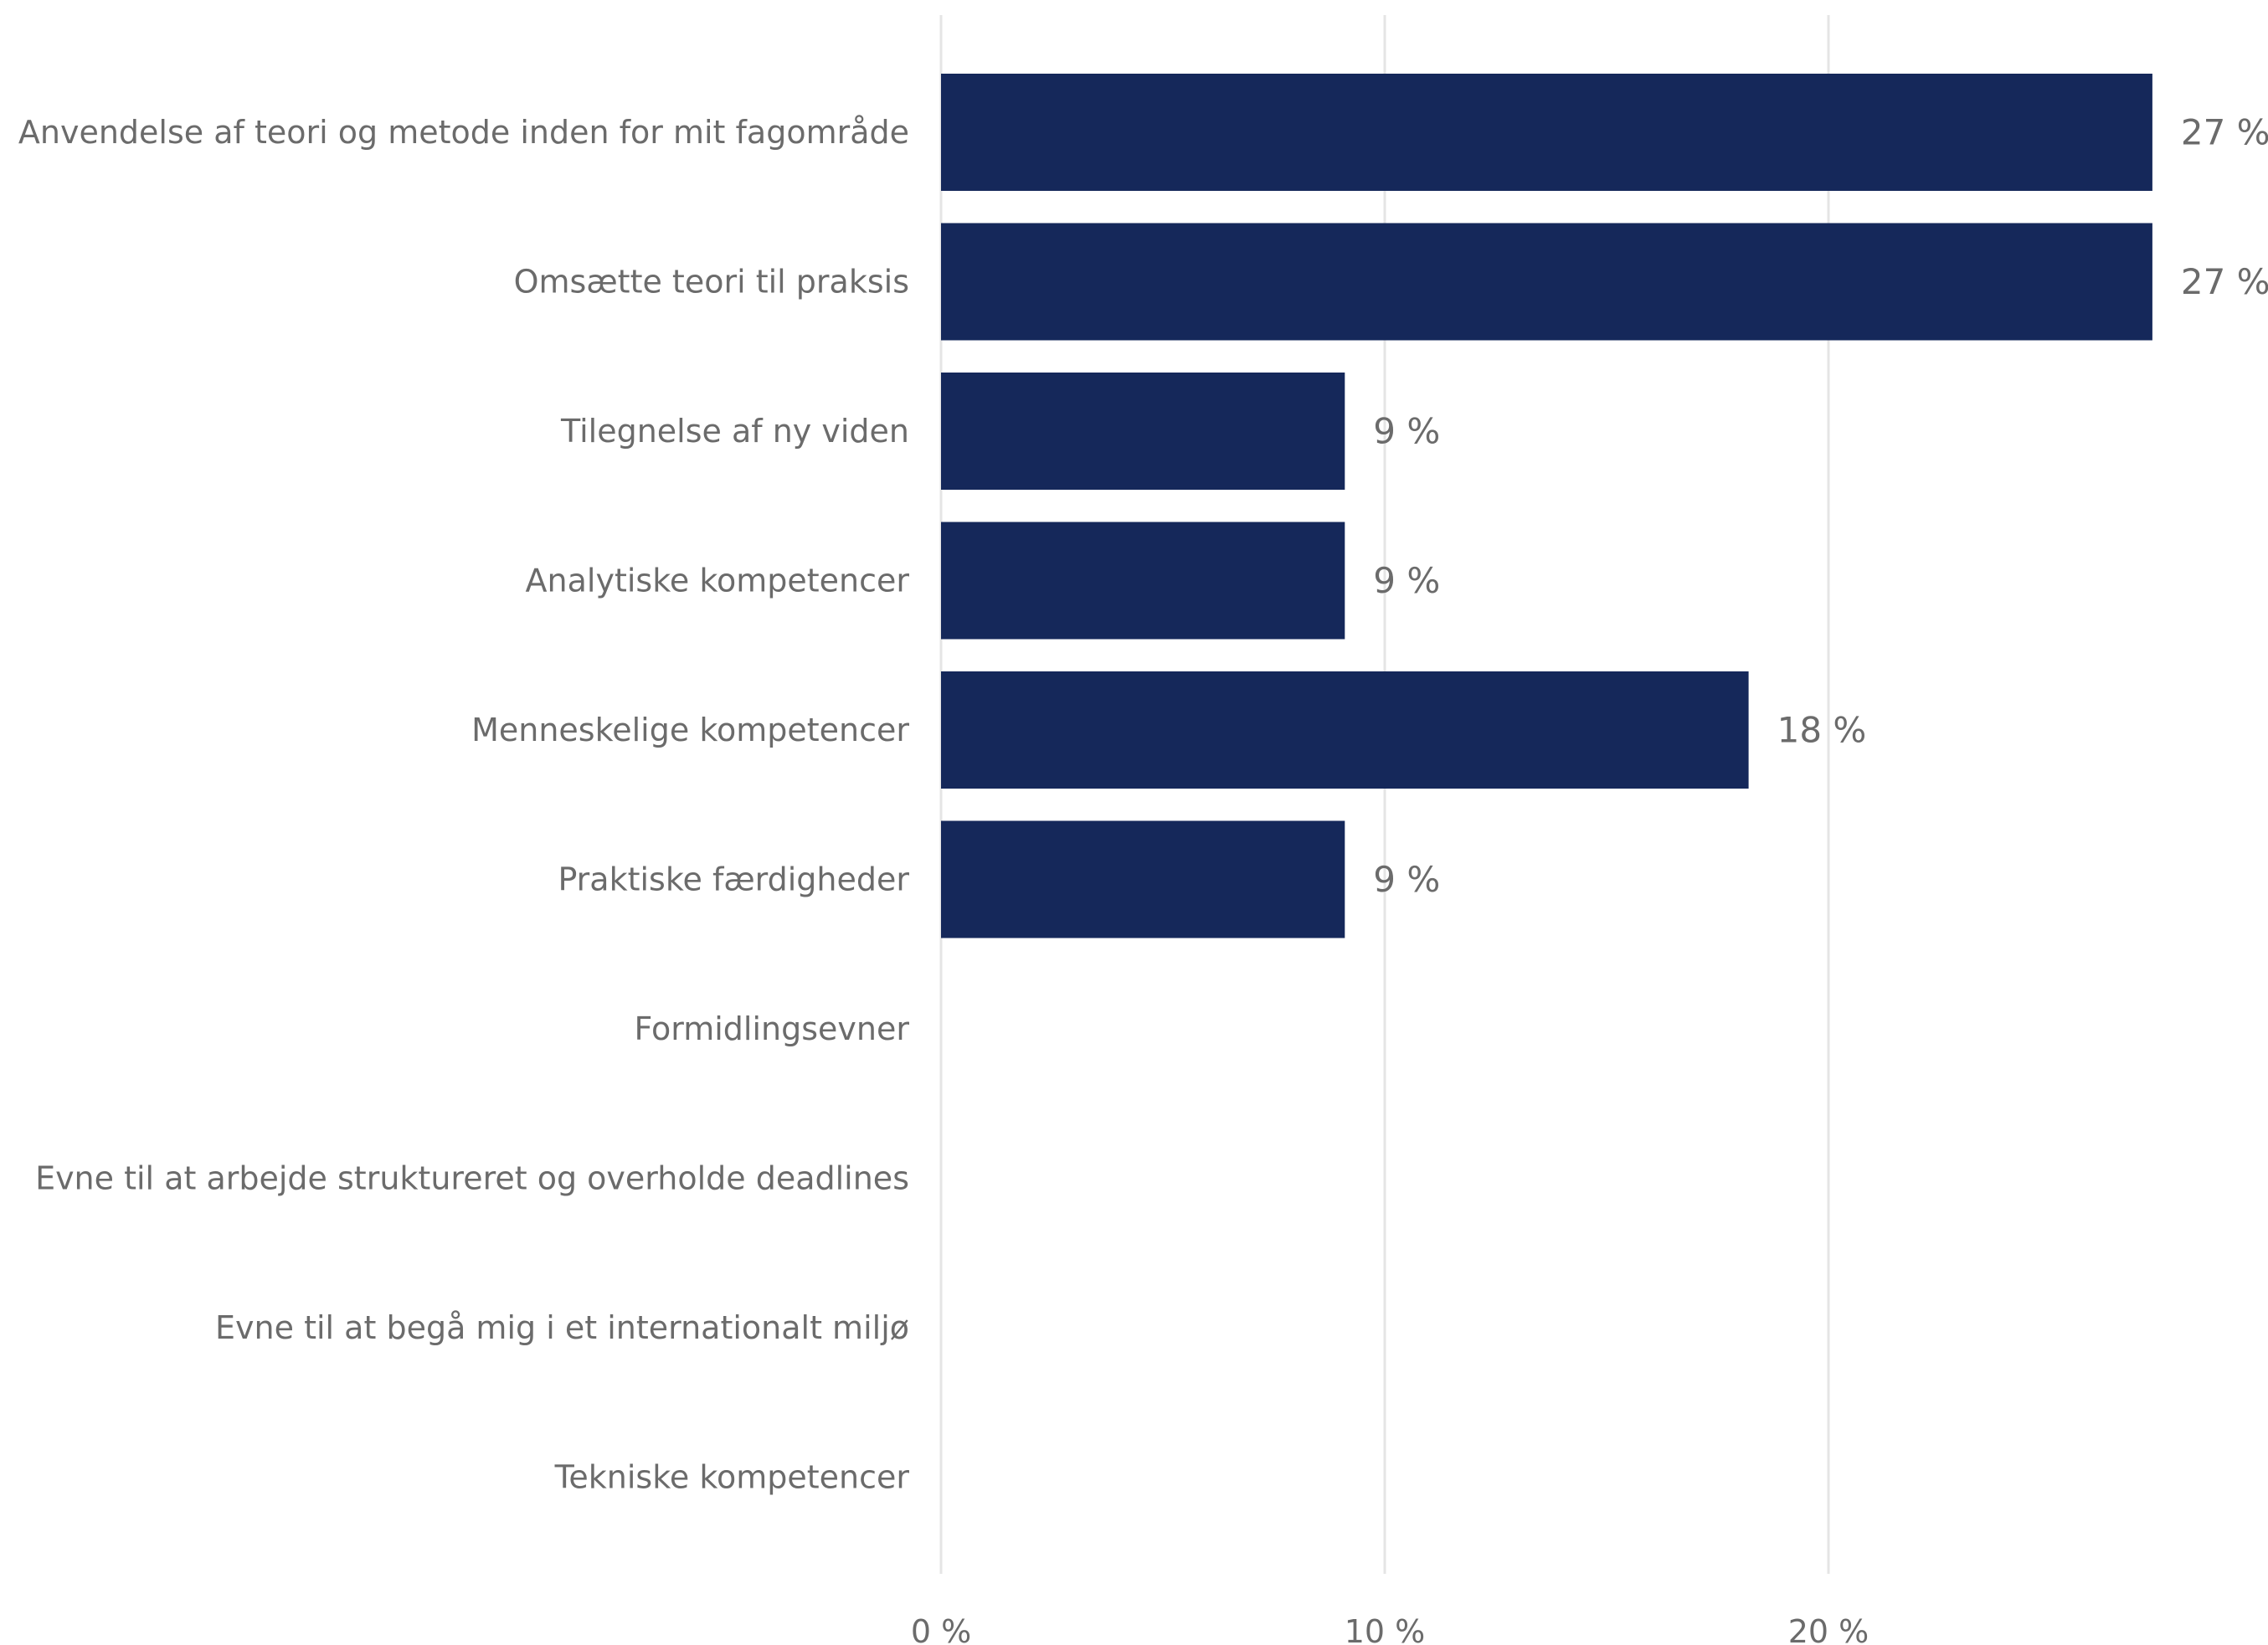  I want to click on value-label: 18 %, so click(1822, 730).